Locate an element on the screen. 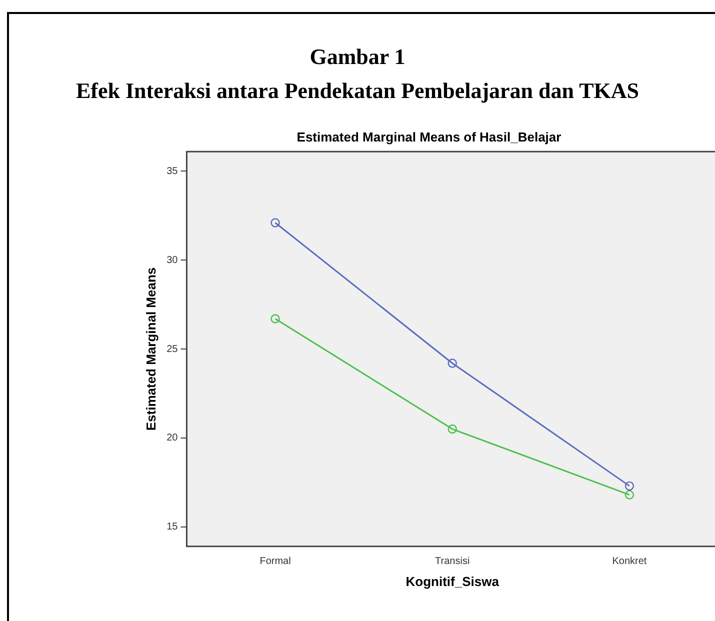 The image size is (715, 621). text: Estimated Marginal Means of Hasil_Belajar is located at coordinates (429, 136).